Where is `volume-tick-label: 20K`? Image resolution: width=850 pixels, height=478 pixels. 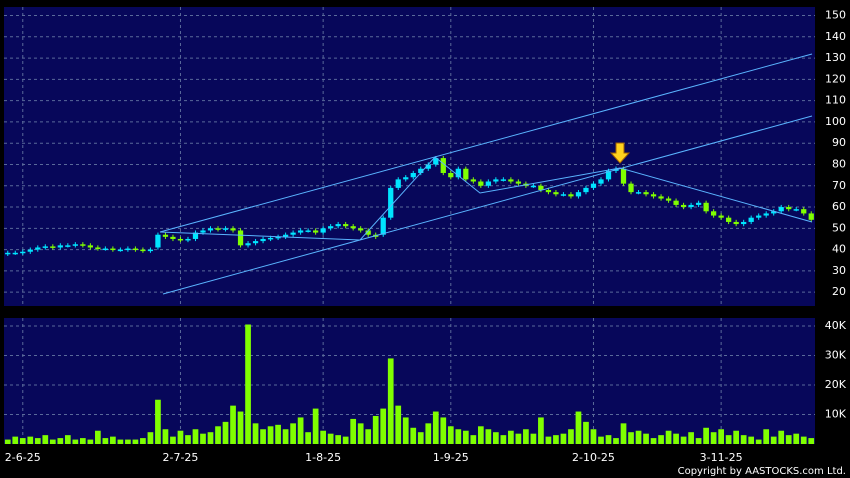 volume-tick-label: 20K is located at coordinates (836, 384).